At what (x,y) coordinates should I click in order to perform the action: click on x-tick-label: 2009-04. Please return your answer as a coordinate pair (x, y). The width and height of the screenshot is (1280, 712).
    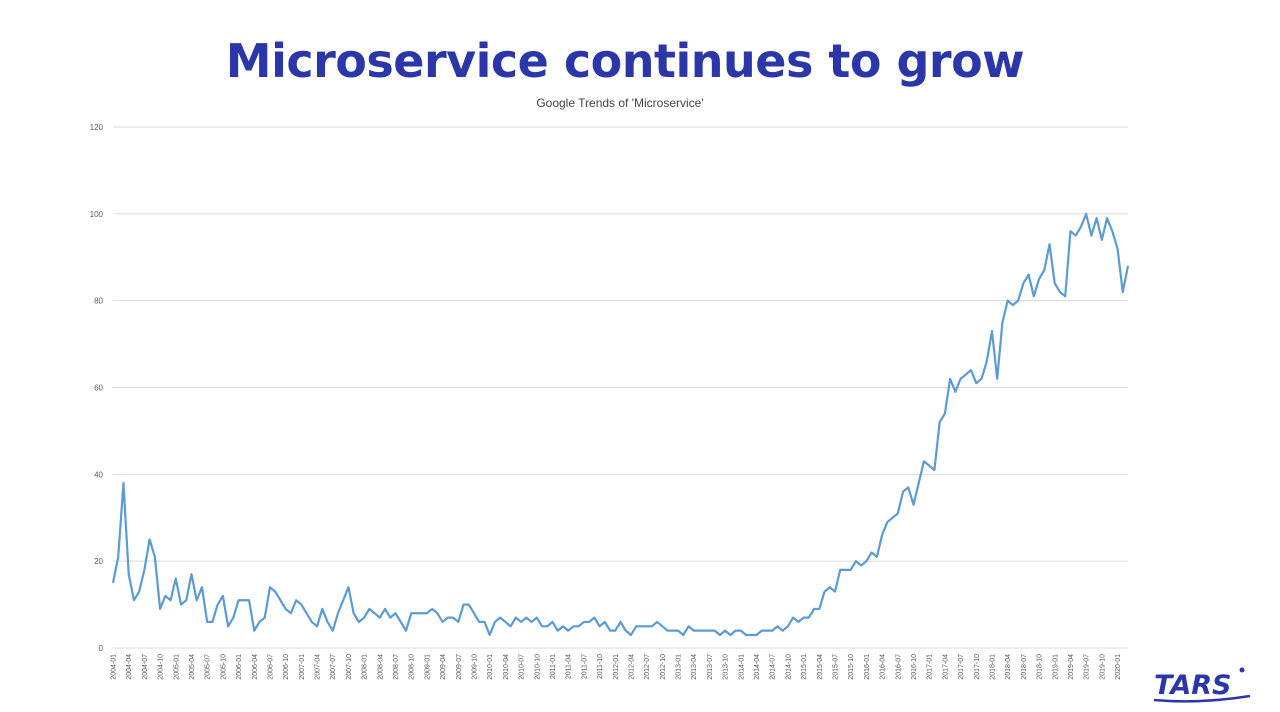
    Looking at the image, I should click on (443, 667).